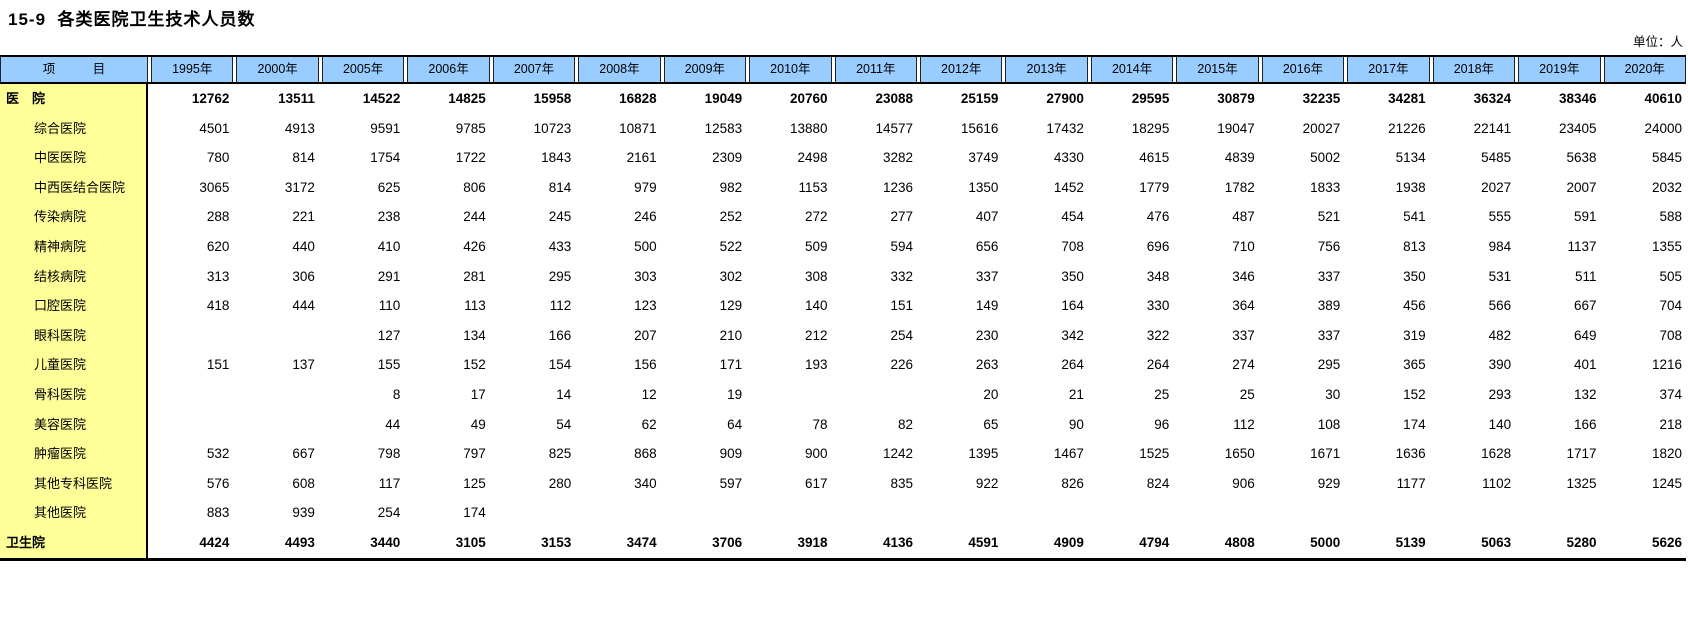  What do you see at coordinates (1644, 69) in the screenshot?
I see `year-header-cell: 2020年` at bounding box center [1644, 69].